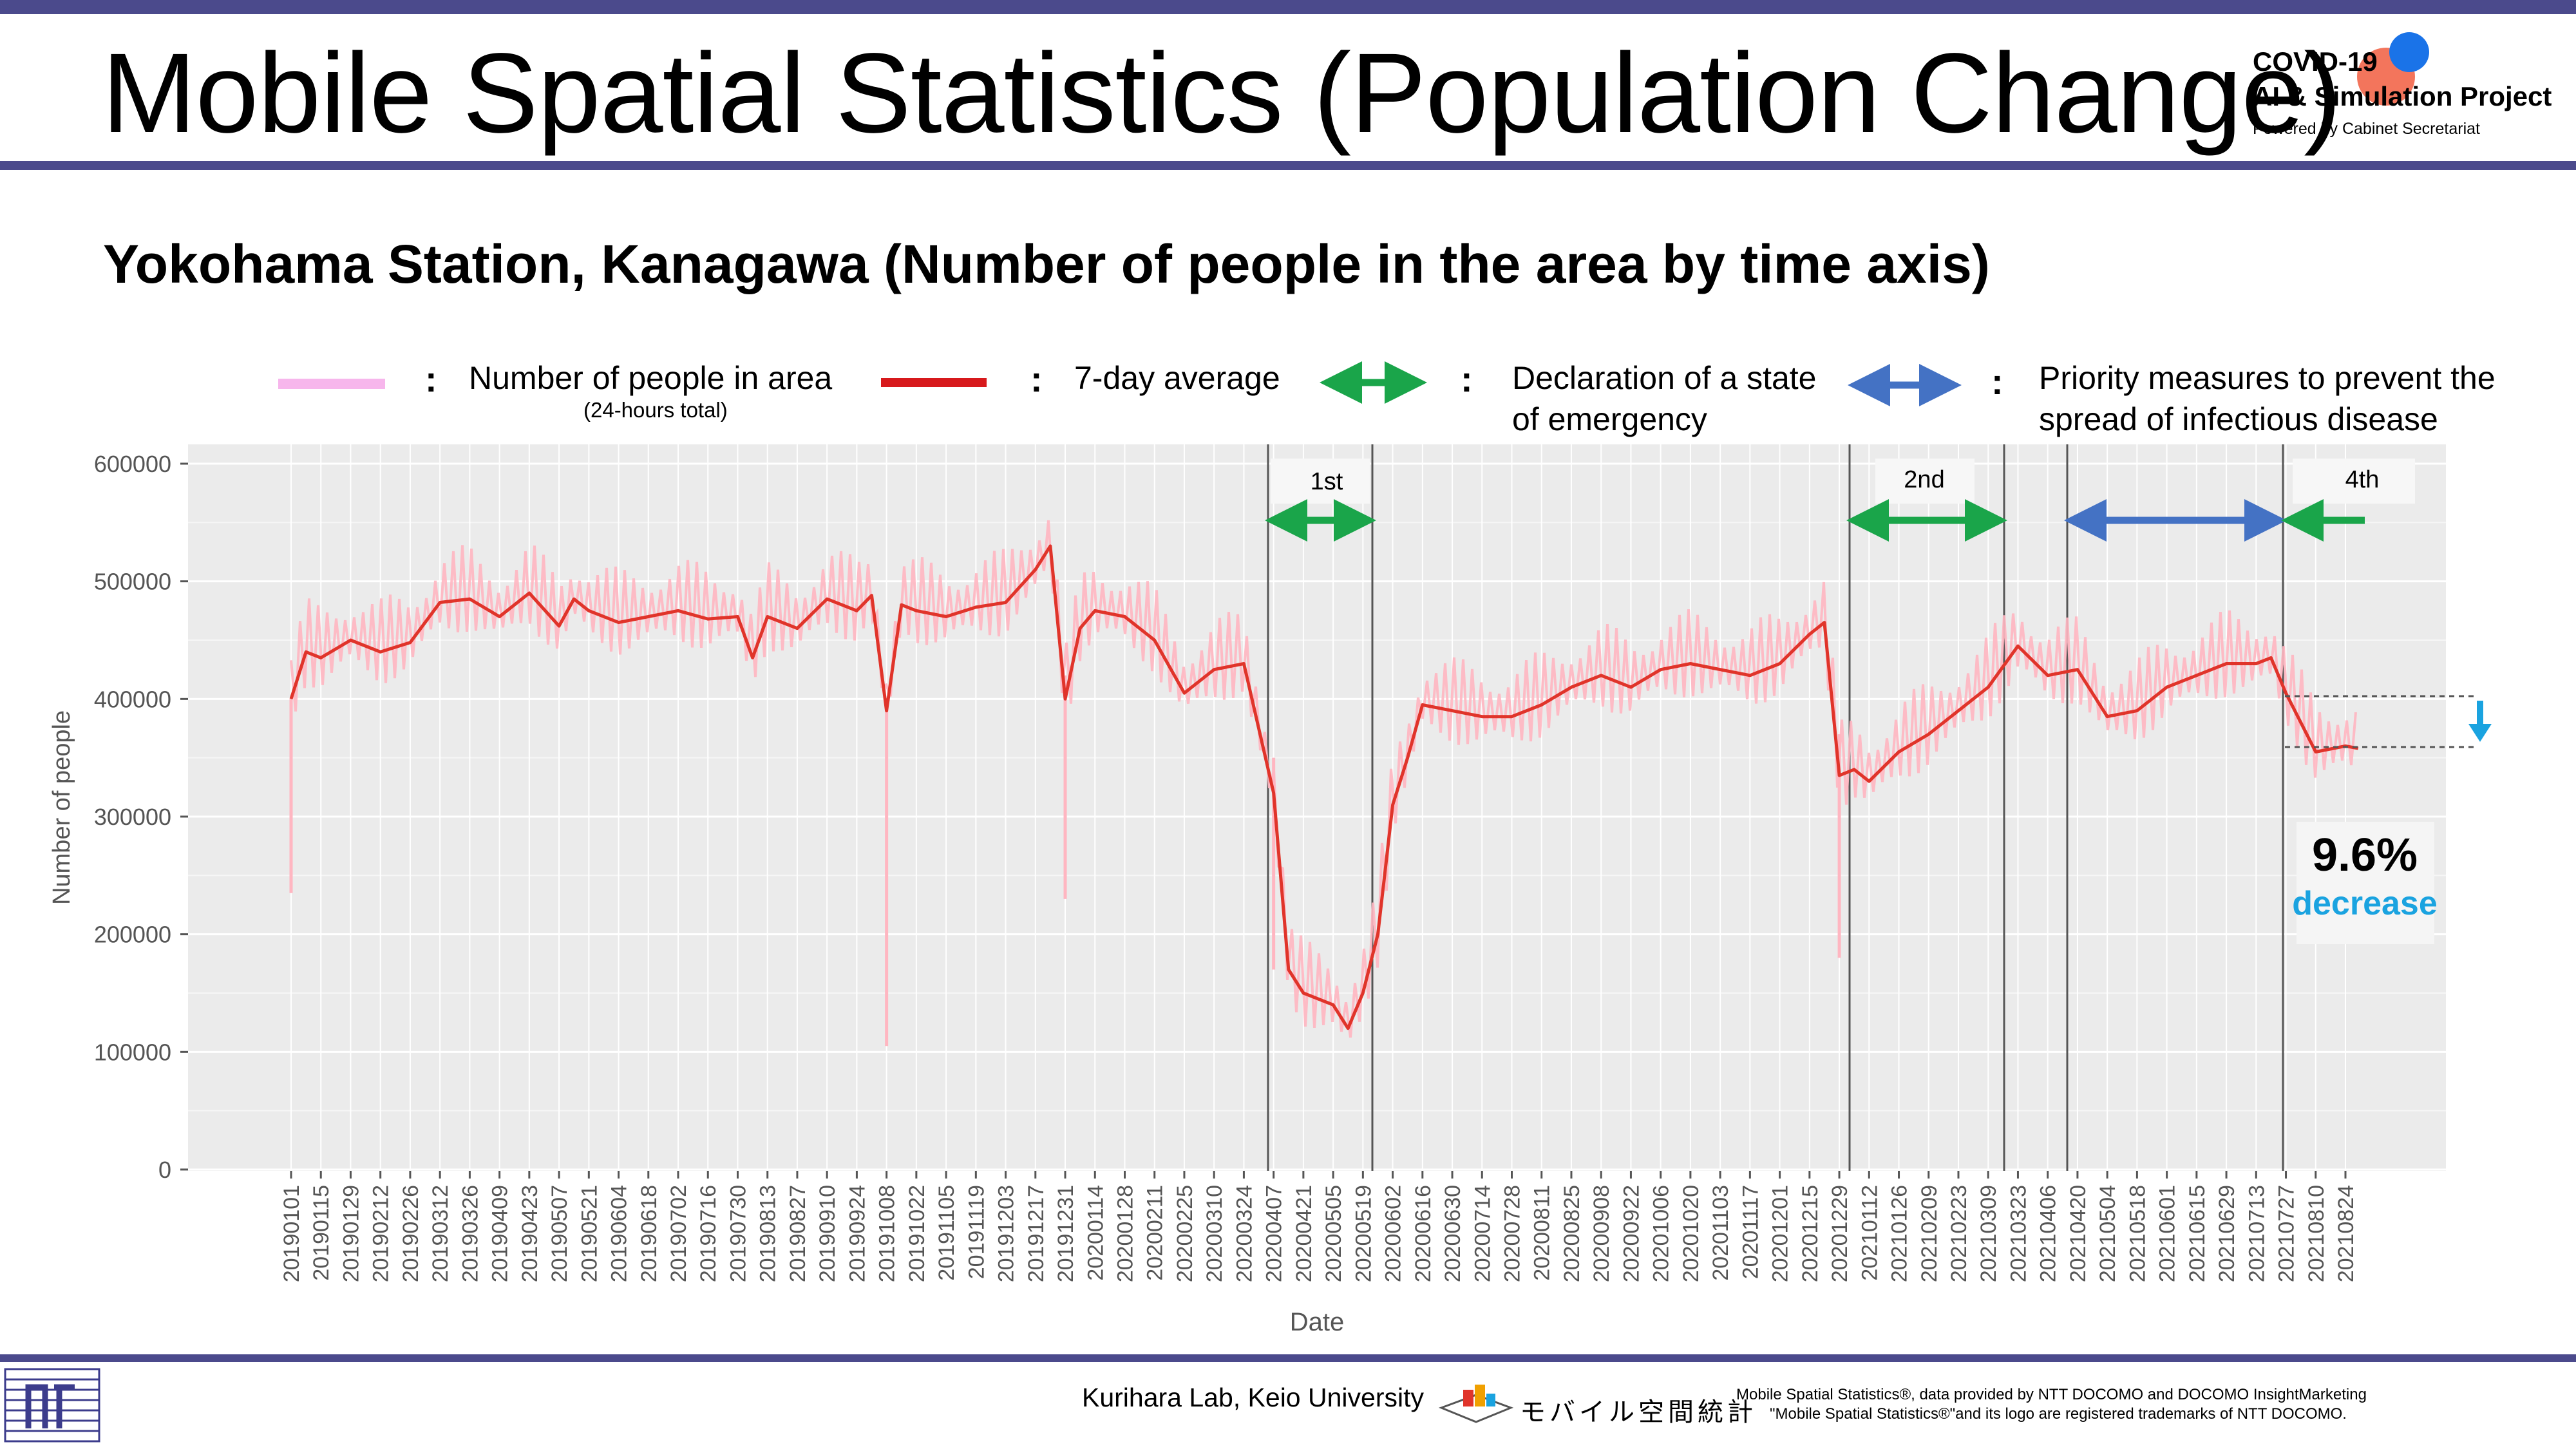  Describe the element at coordinates (1333, 1233) in the screenshot. I see `x-tick-label: 20200505` at that location.